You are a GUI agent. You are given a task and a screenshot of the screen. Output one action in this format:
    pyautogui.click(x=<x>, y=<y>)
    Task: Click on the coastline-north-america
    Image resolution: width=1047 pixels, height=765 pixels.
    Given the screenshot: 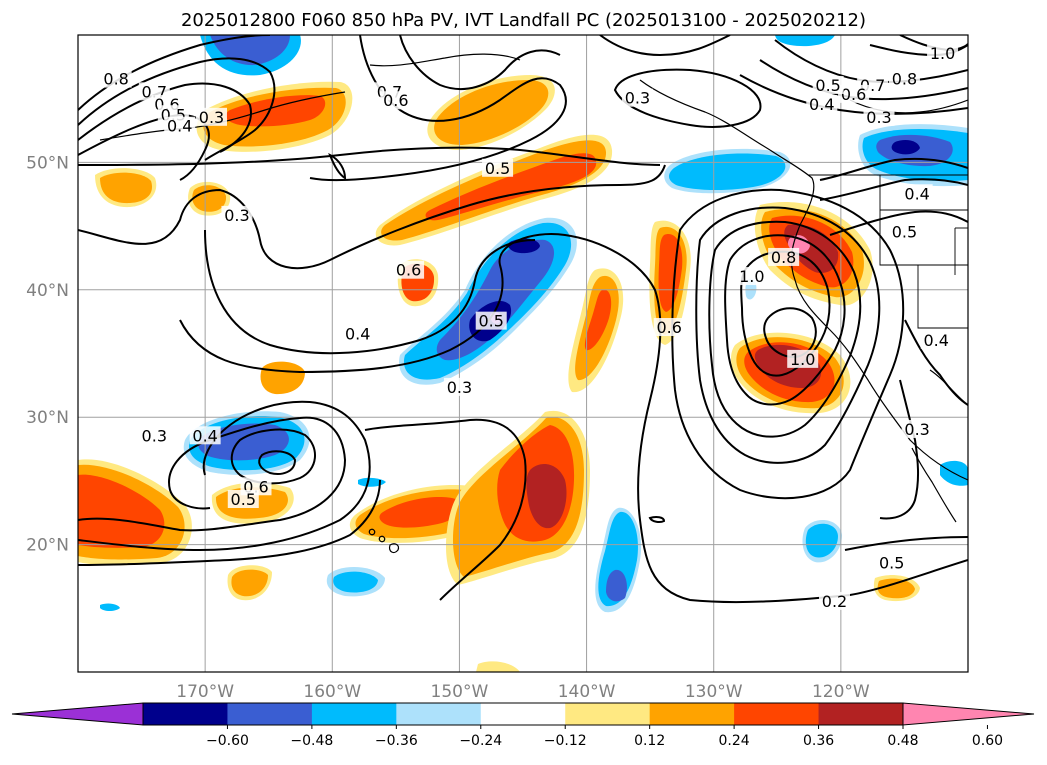 What is the action you would take?
    pyautogui.click(x=868, y=315)
    